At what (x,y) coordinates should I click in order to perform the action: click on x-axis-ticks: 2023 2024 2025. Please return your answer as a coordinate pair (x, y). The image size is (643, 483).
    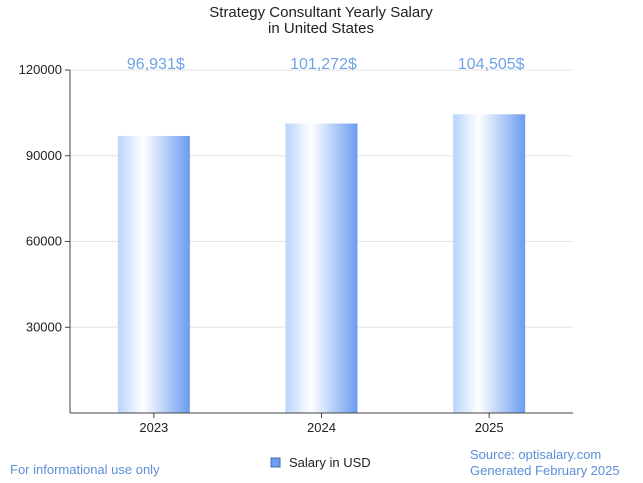
    Looking at the image, I should click on (321, 424).